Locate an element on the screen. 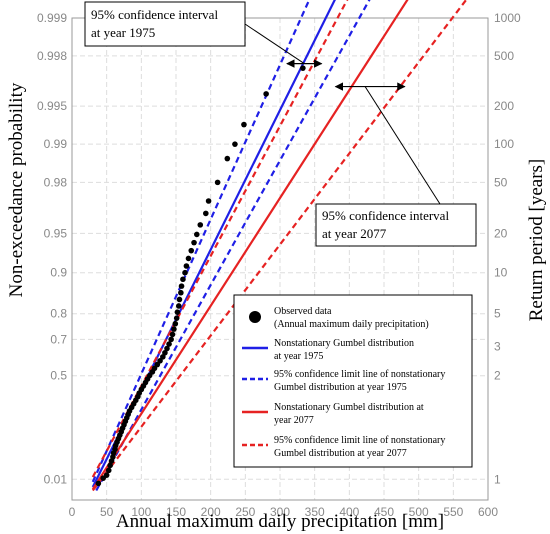 The image size is (550, 534). y-tick-label-left: 0.5 is located at coordinates (58, 376).